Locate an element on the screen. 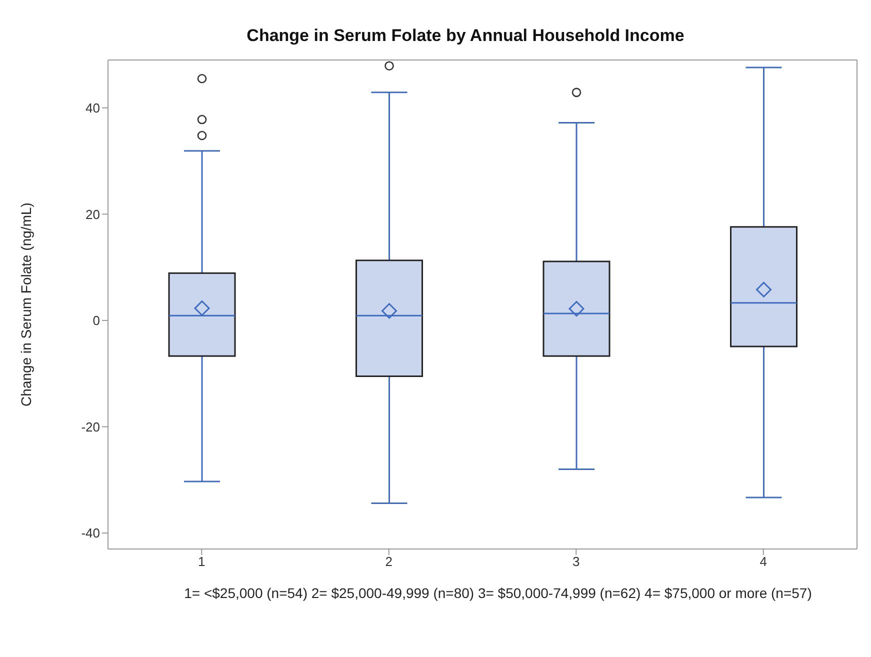 The image size is (871, 657). y-tick-label: 20 is located at coordinates (93, 214).